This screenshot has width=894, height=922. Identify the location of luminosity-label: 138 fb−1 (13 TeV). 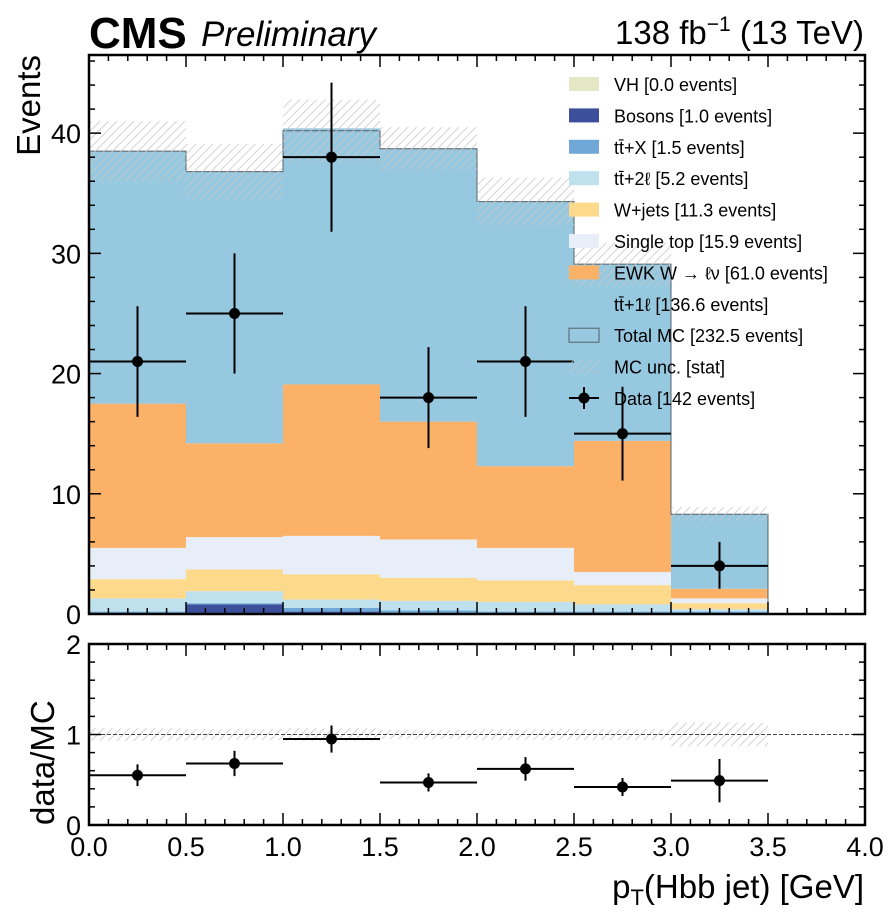
(739, 32).